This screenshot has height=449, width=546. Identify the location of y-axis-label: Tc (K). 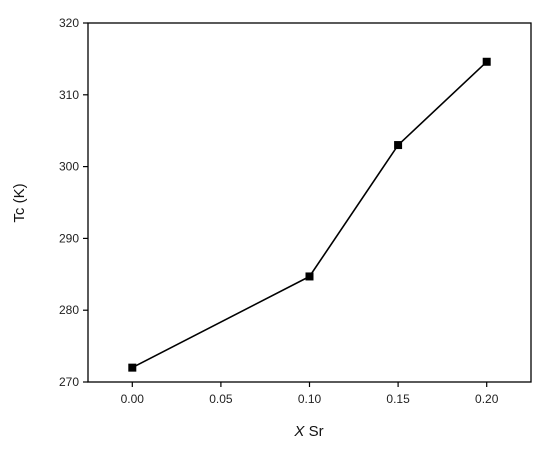
(19, 202).